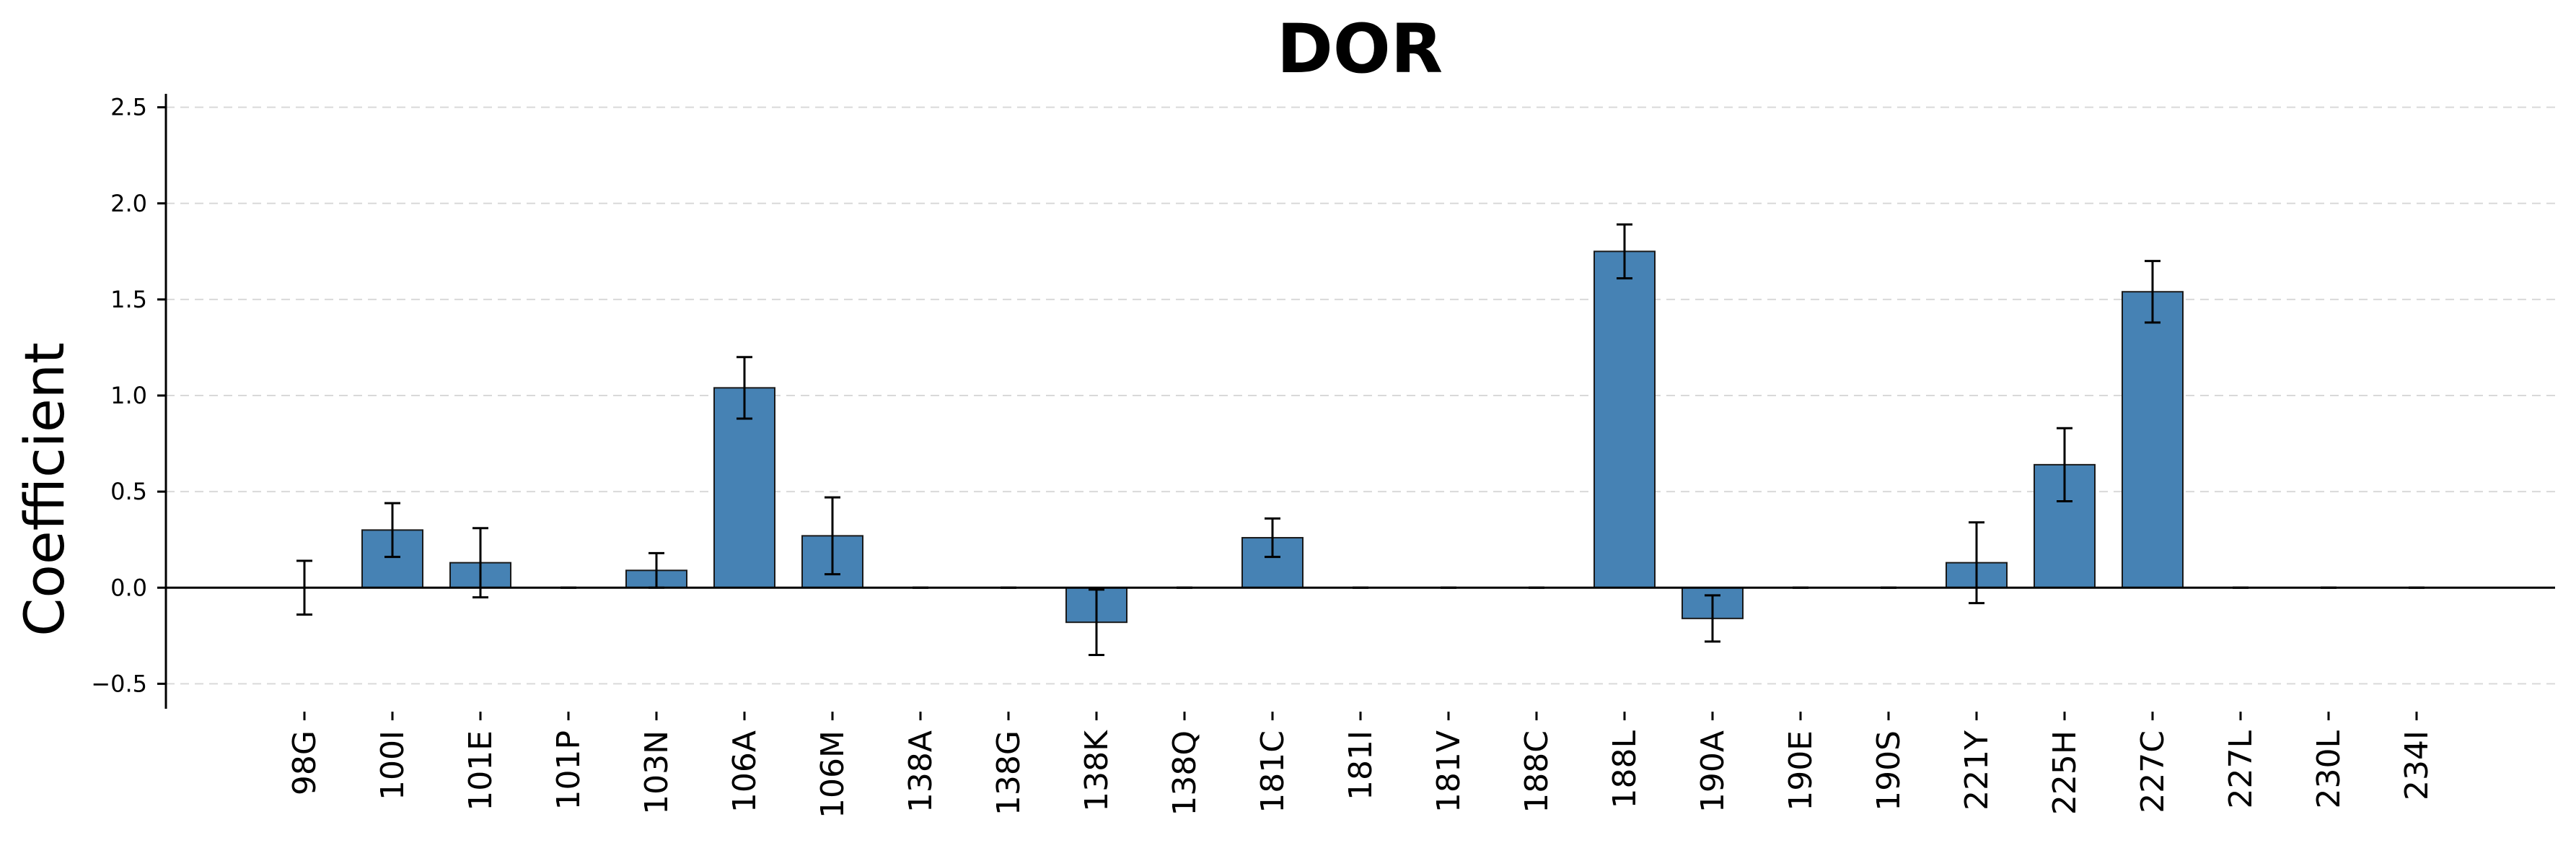  I want to click on x-tick-label: 227C, so click(2153, 771).